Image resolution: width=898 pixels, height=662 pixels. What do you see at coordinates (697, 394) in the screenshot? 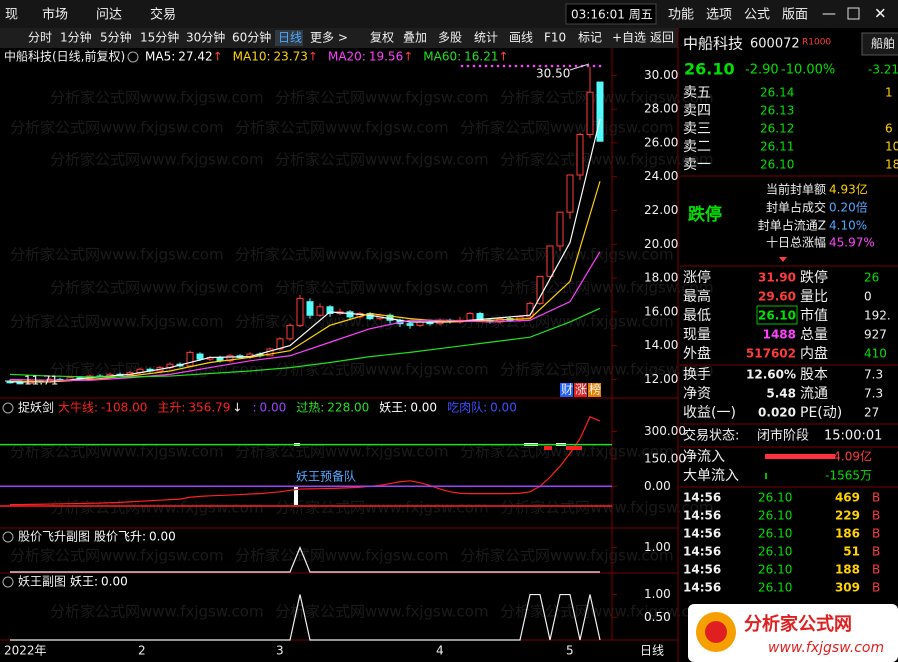
I see `stat-label: 净资` at bounding box center [697, 394].